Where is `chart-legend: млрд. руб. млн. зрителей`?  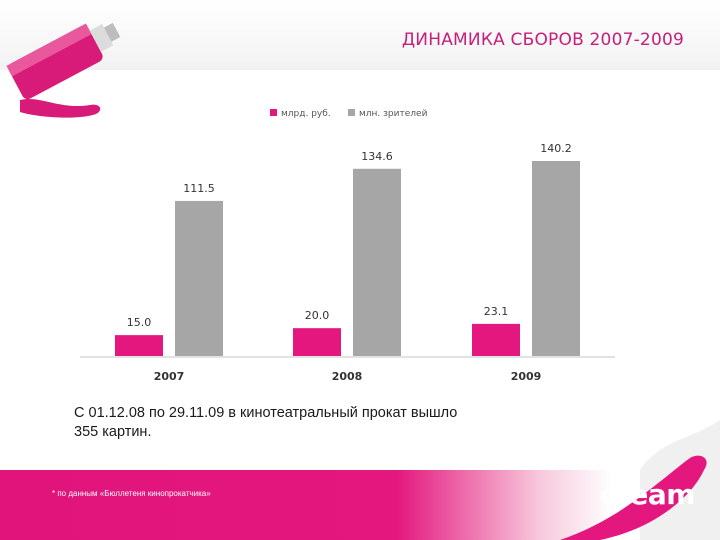 chart-legend: млрд. руб. млн. зрителей is located at coordinates (349, 114).